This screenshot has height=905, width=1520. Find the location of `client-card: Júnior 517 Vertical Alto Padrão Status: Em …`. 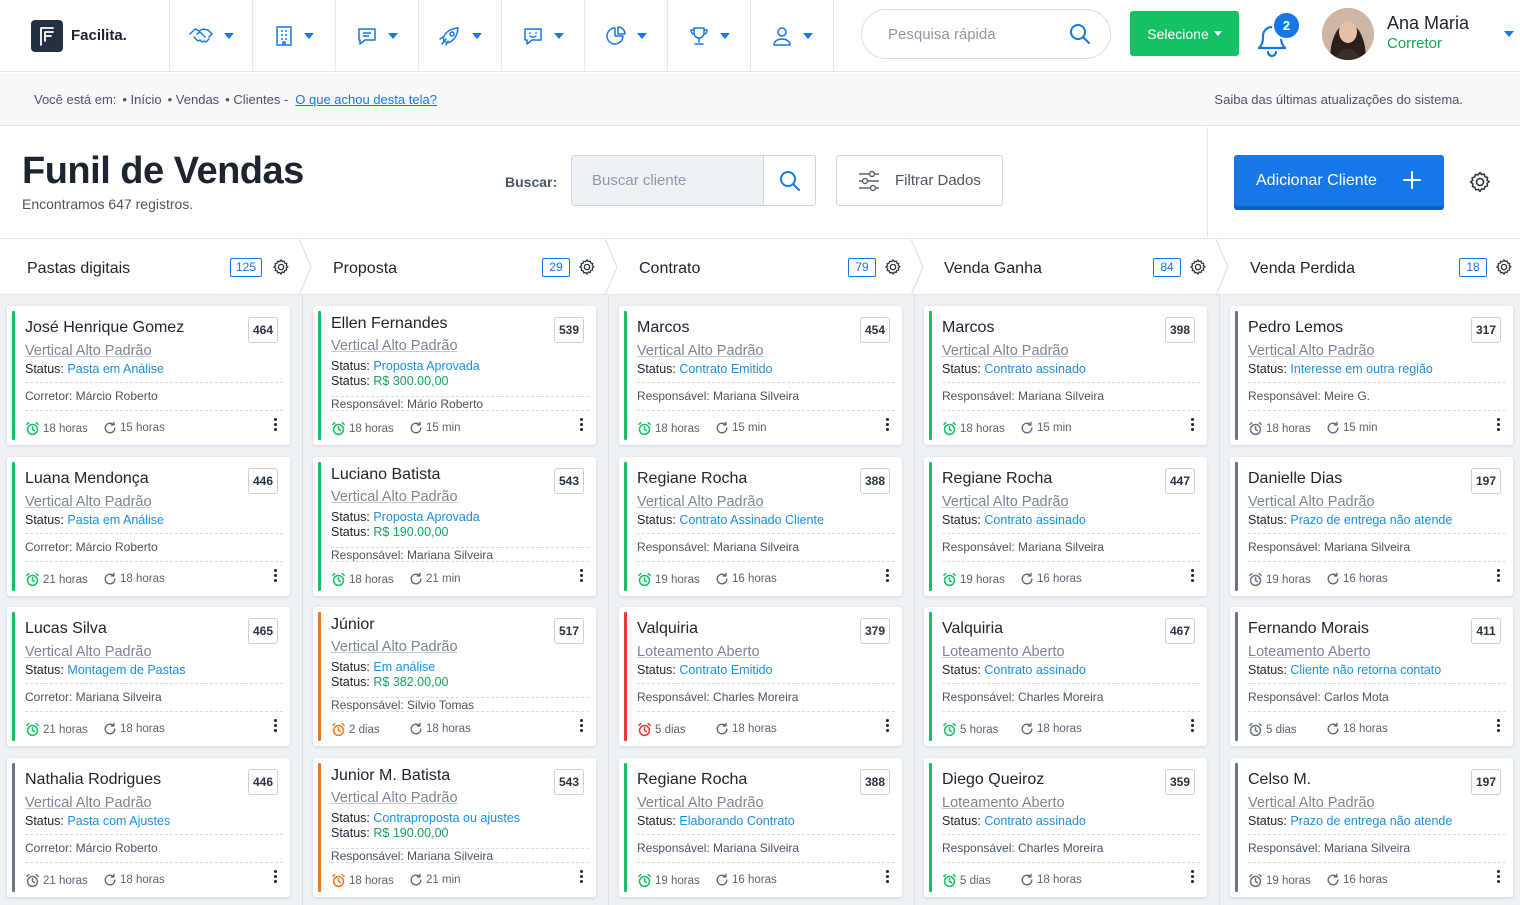

client-card: Júnior 517 Vertical Alto Padrão Status: Em … is located at coordinates (454, 676).